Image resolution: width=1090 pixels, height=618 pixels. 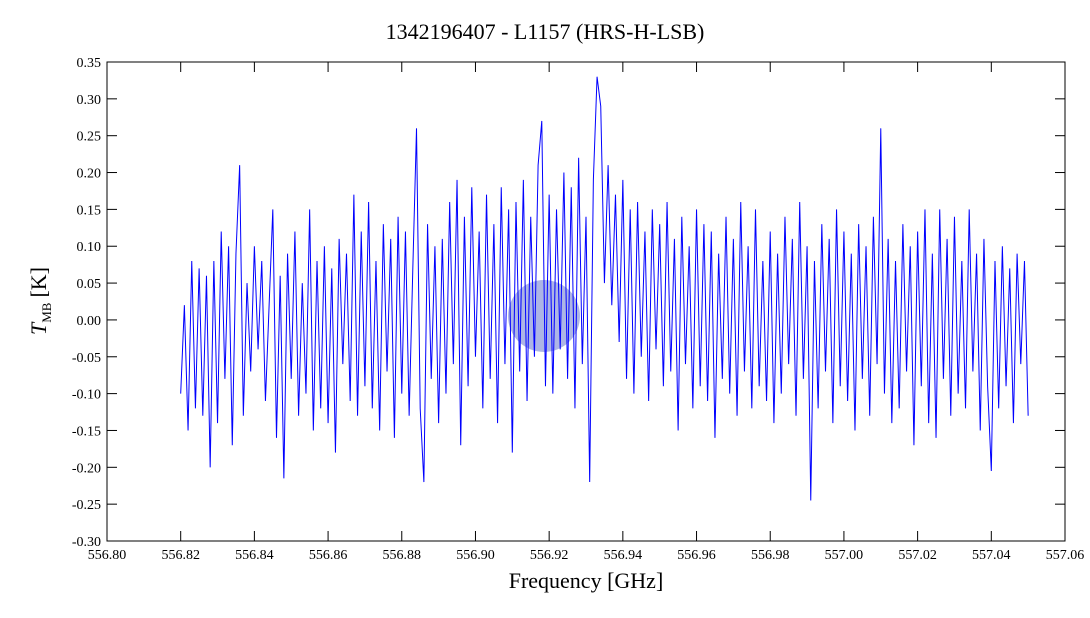 What do you see at coordinates (86, 358) in the screenshot?
I see `y-tick-label: -0.05` at bounding box center [86, 358].